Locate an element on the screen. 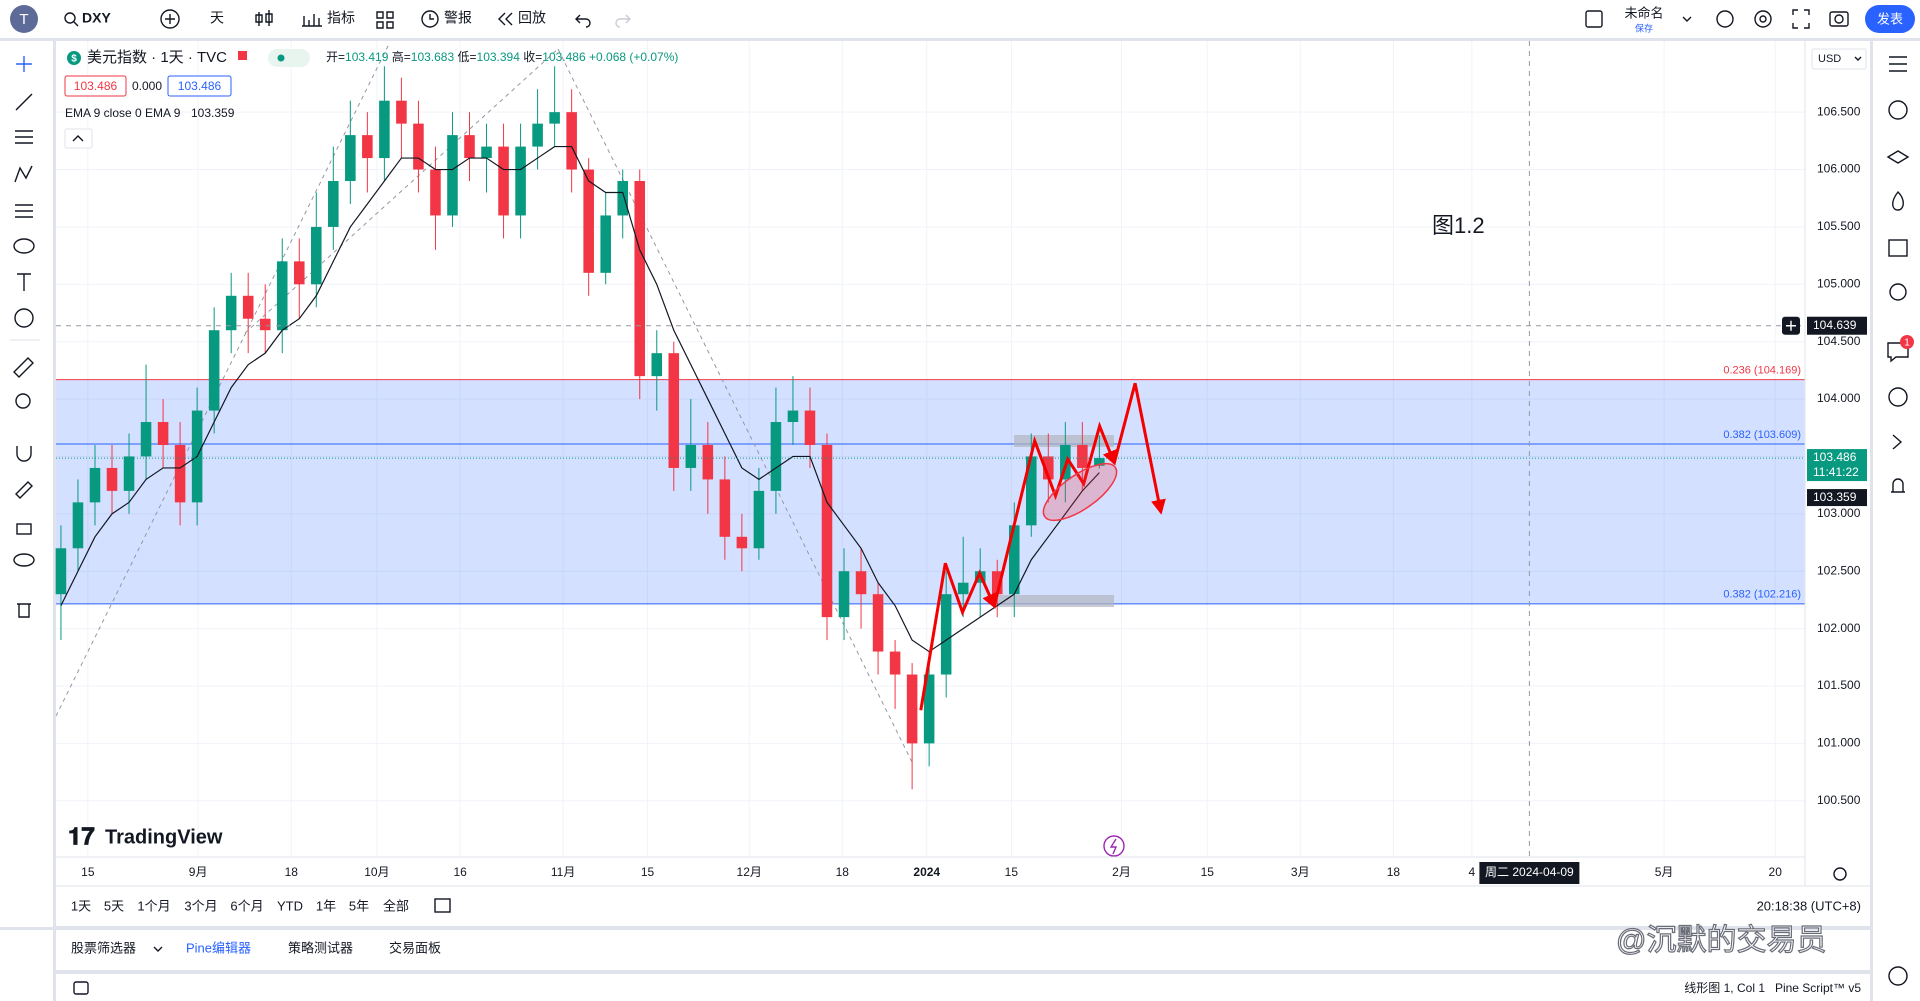 The width and height of the screenshot is (1920, 1001). alerts-button is located at coordinates (1898, 110).